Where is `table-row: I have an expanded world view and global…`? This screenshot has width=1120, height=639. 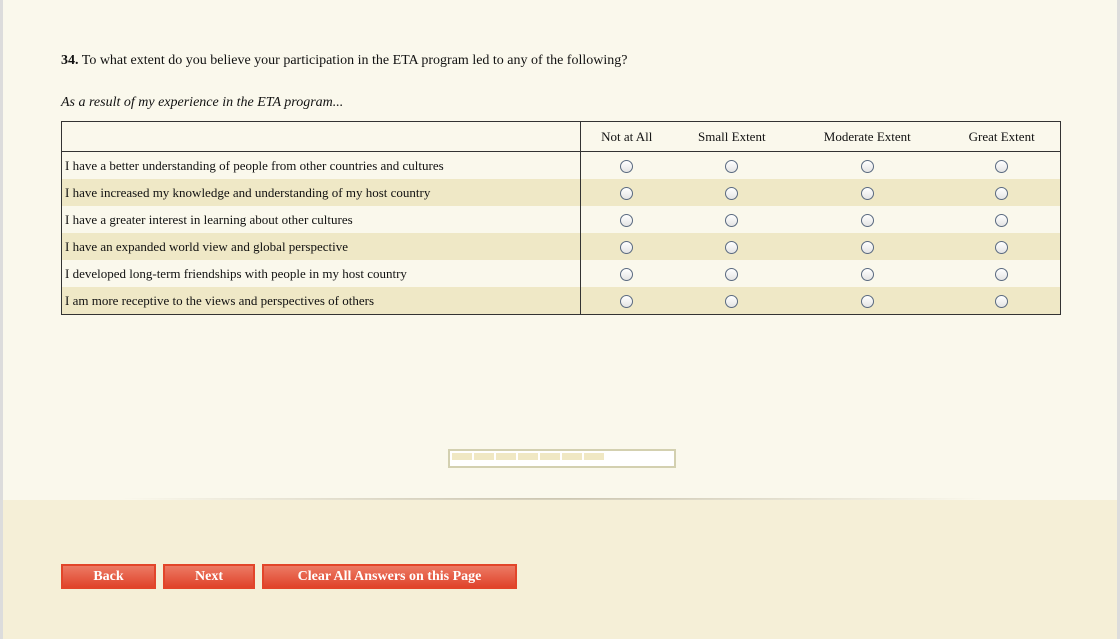
table-row: I have an expanded world view and global… is located at coordinates (561, 246).